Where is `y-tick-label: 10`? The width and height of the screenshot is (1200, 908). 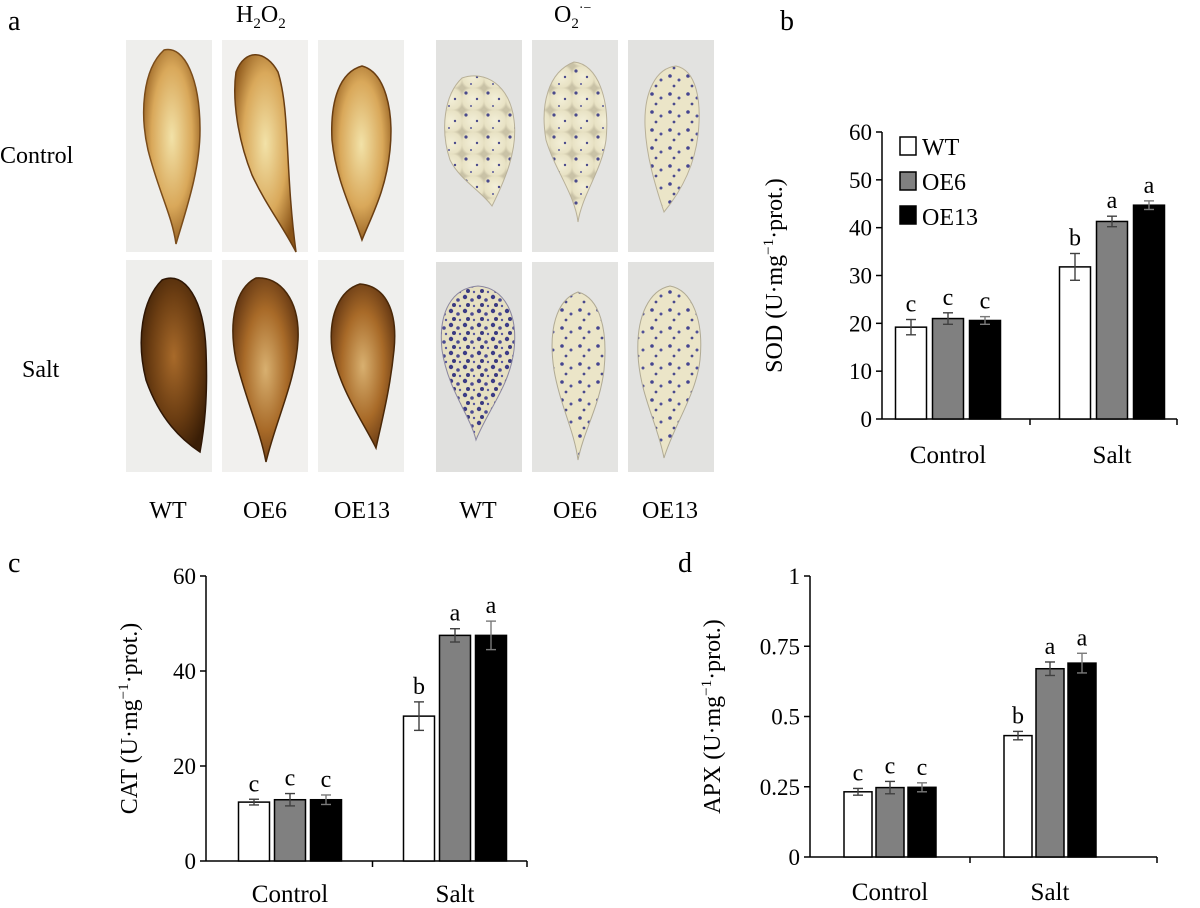
y-tick-label: 10 is located at coordinates (860, 371).